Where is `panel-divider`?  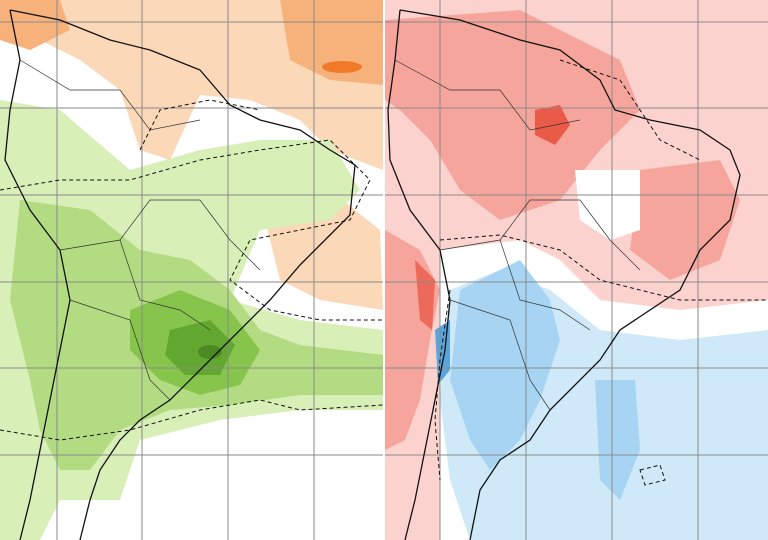
panel-divider is located at coordinates (384, 270).